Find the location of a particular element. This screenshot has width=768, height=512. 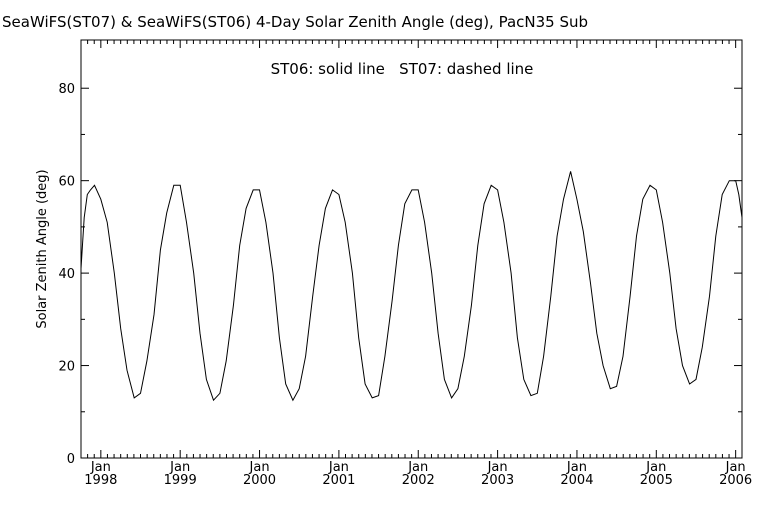

legend-annotation: ST06: solid line ST07: dashed line is located at coordinates (402, 69).